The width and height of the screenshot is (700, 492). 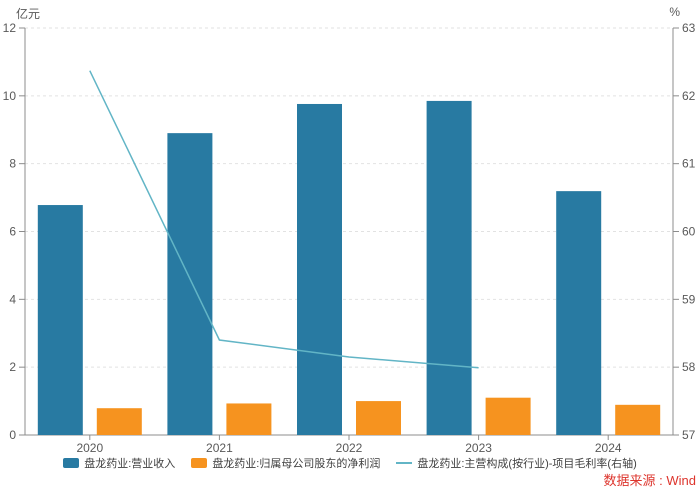 What do you see at coordinates (689, 299) in the screenshot?
I see `right-axis-tick-label: 59` at bounding box center [689, 299].